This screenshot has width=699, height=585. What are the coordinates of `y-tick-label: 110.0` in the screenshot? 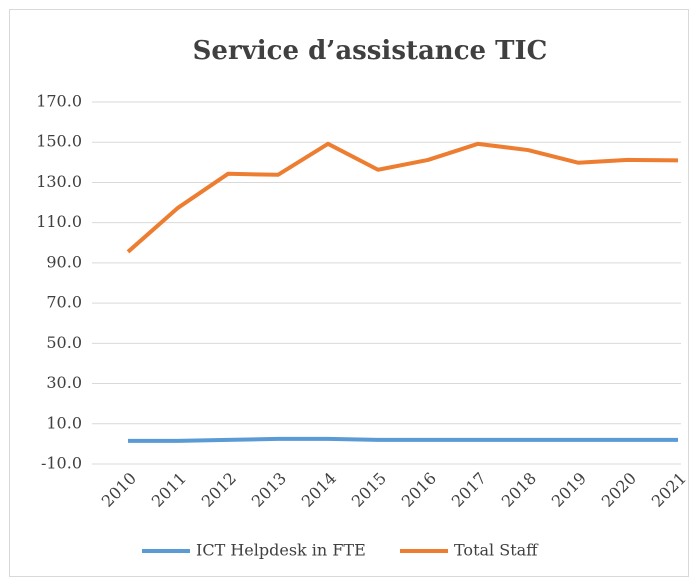 It's located at (59, 221).